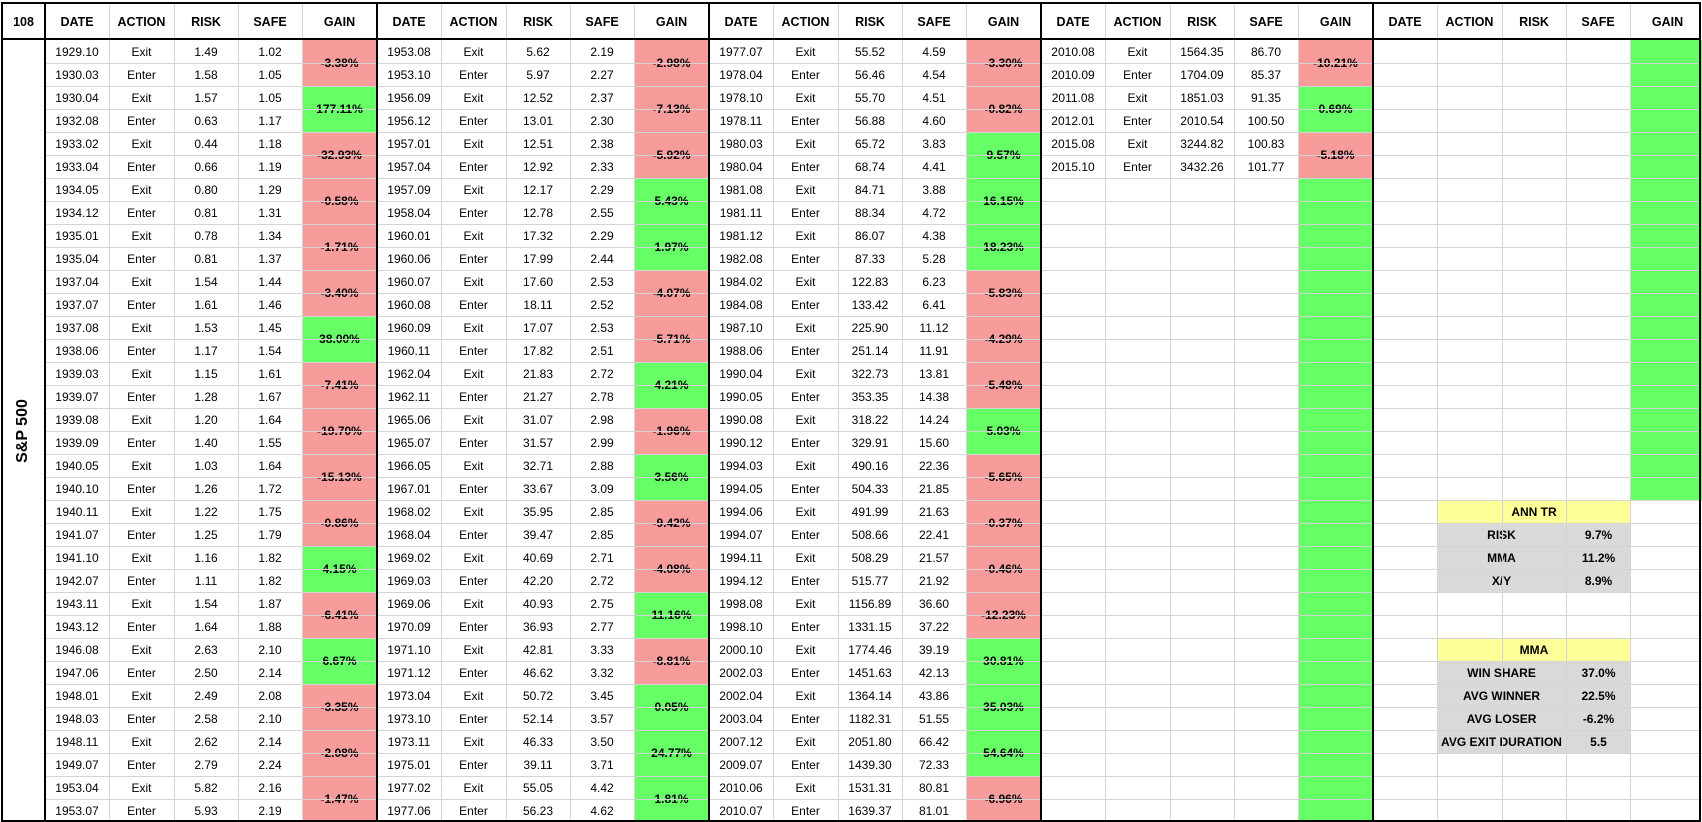 Image resolution: width=1702 pixels, height=822 pixels. I want to click on date-cell: 1957.01, so click(409, 143).